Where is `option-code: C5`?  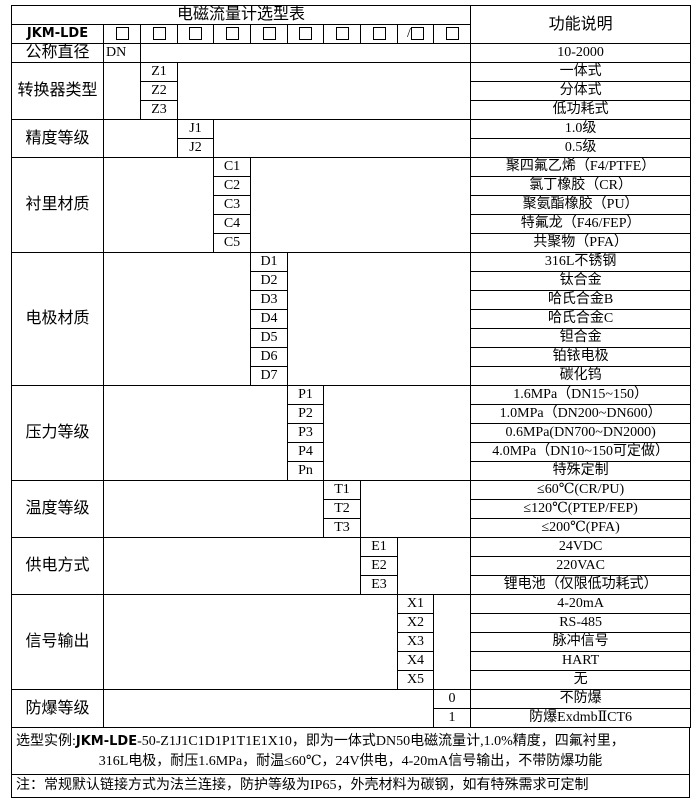
option-code: C5 is located at coordinates (232, 243).